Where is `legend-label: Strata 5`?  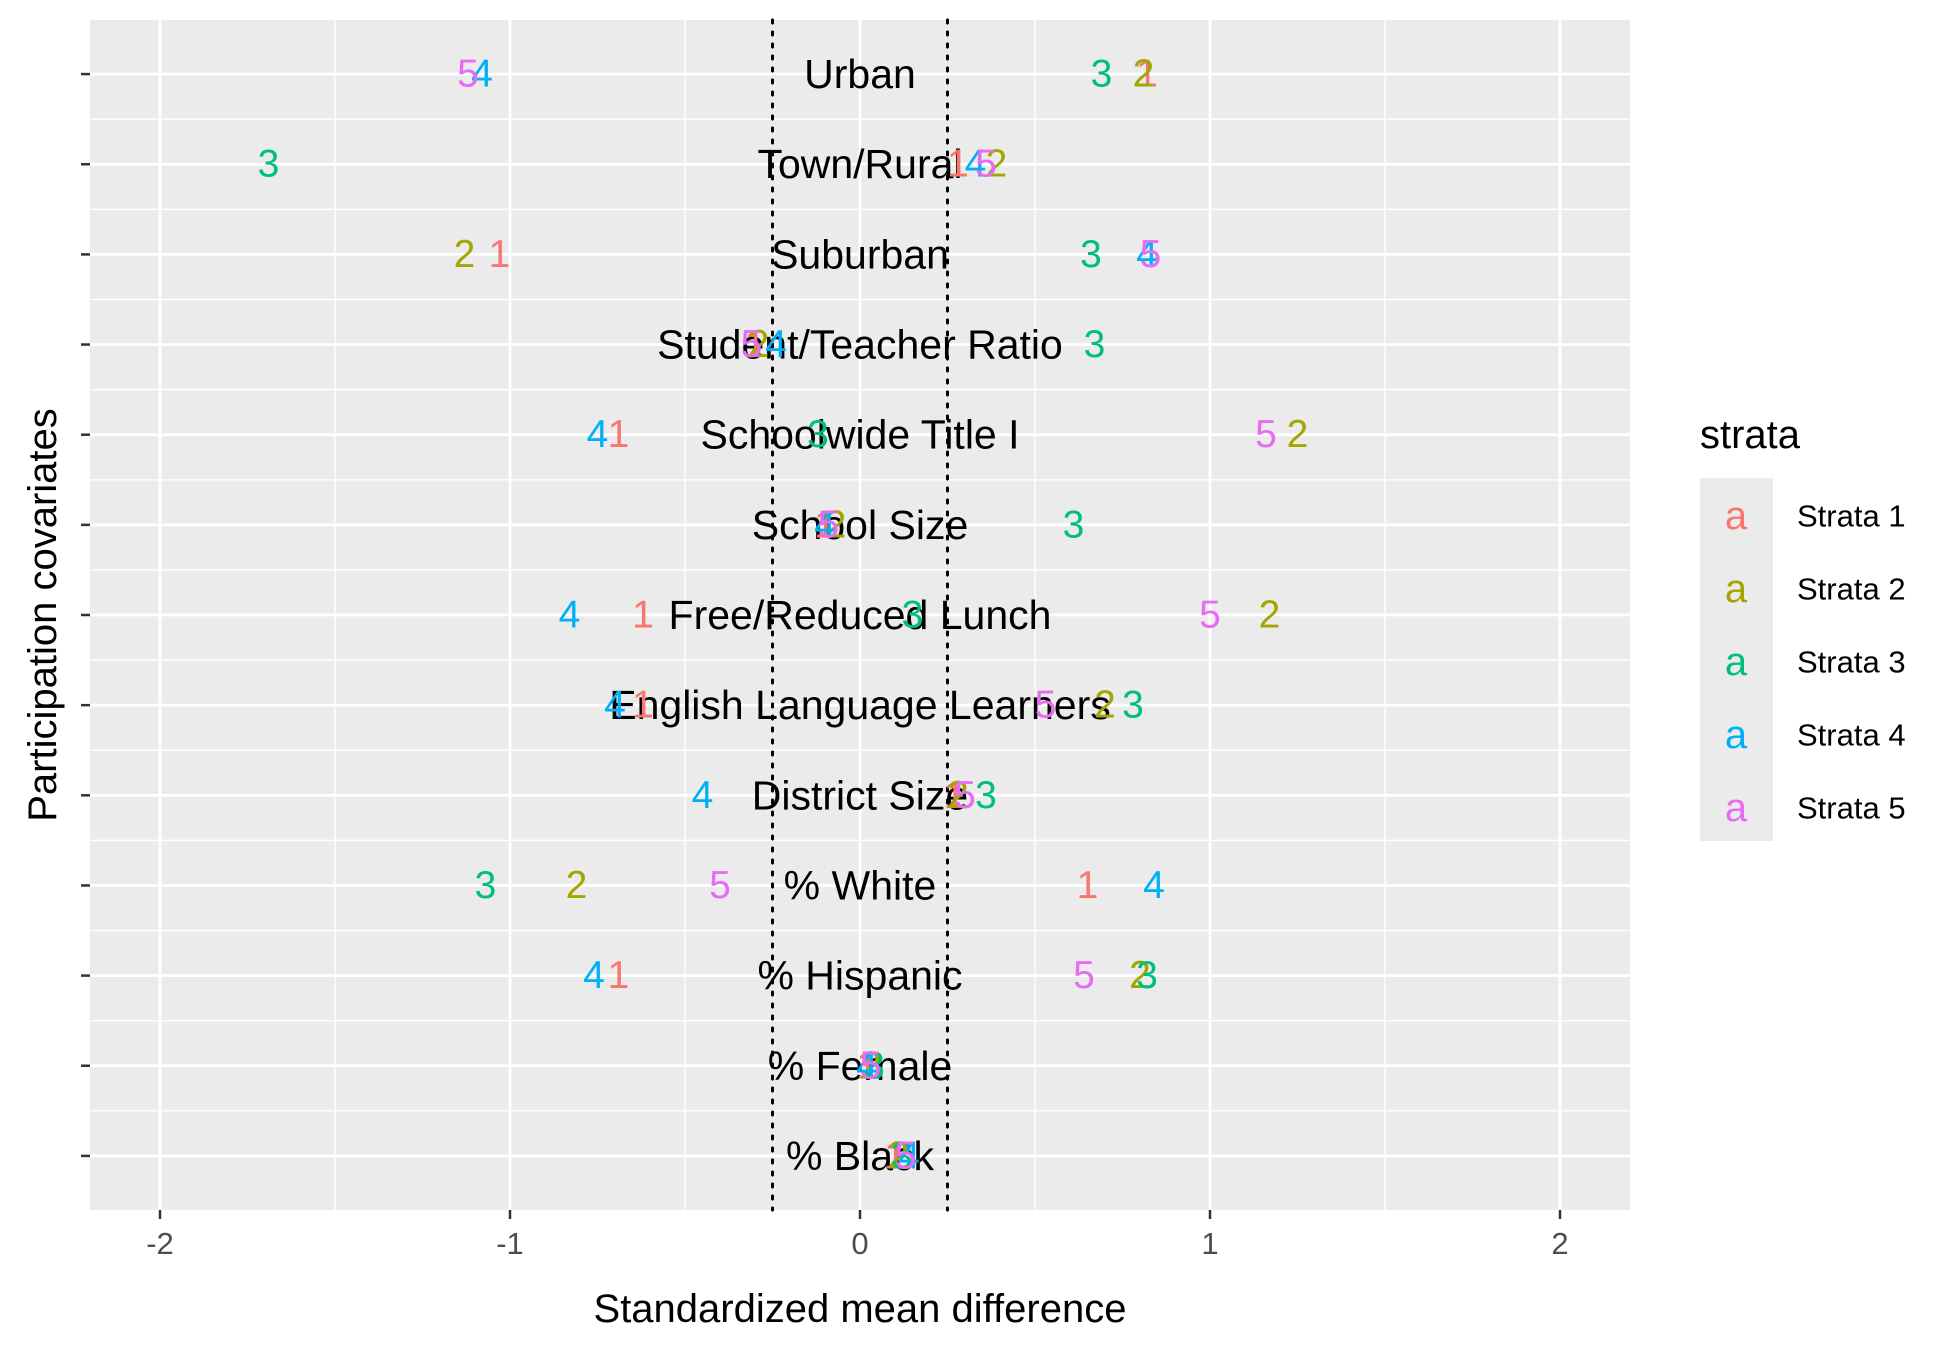 legend-label: Strata 5 is located at coordinates (1851, 808).